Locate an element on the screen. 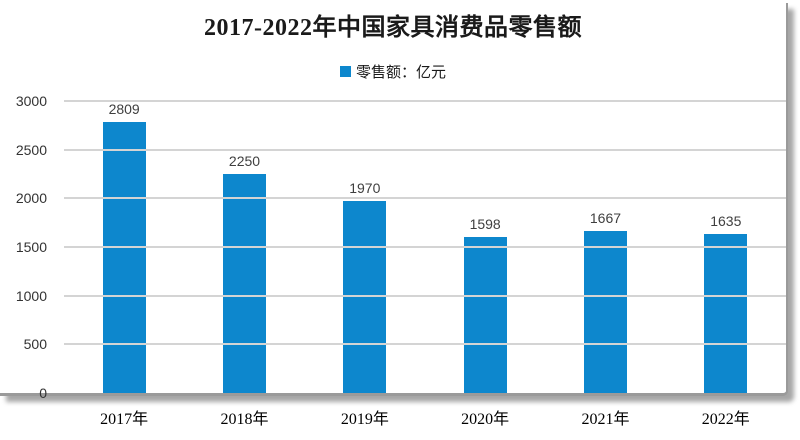 The width and height of the screenshot is (800, 440). bar-data-label: 1598 is located at coordinates (485, 224).